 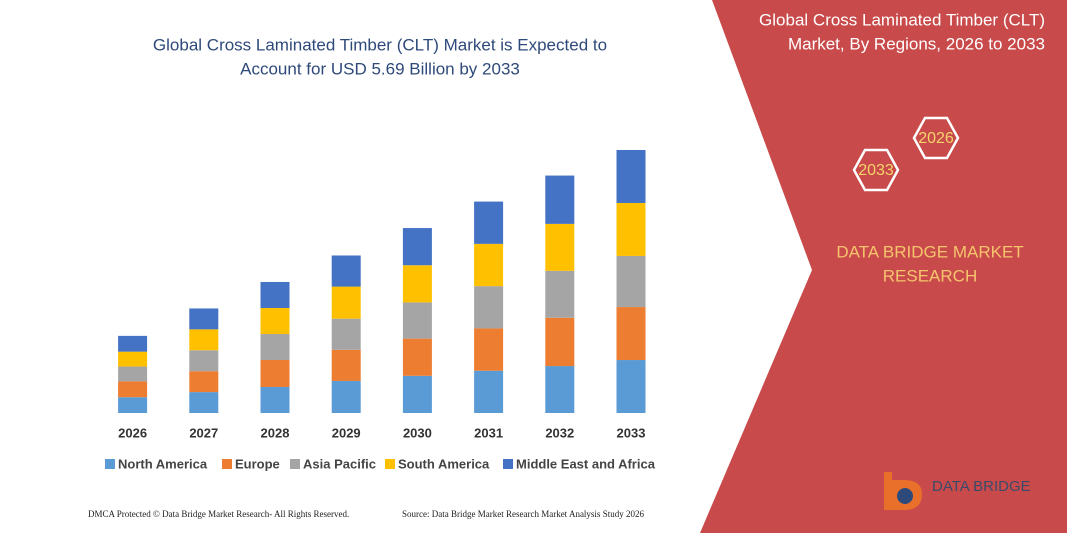 I want to click on brand-text: DATA BRIDGE MARKET, so click(x=929, y=251).